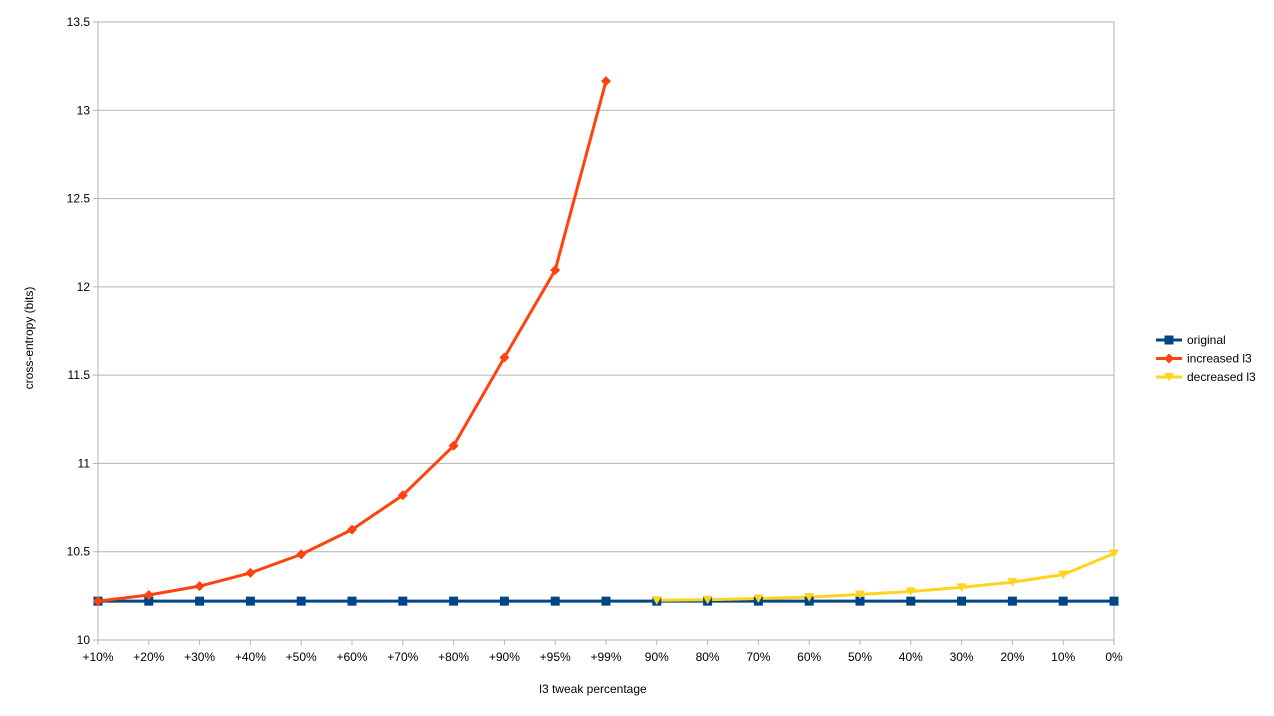 The width and height of the screenshot is (1274, 716). What do you see at coordinates (84, 287) in the screenshot?
I see `y-tick-label: 12` at bounding box center [84, 287].